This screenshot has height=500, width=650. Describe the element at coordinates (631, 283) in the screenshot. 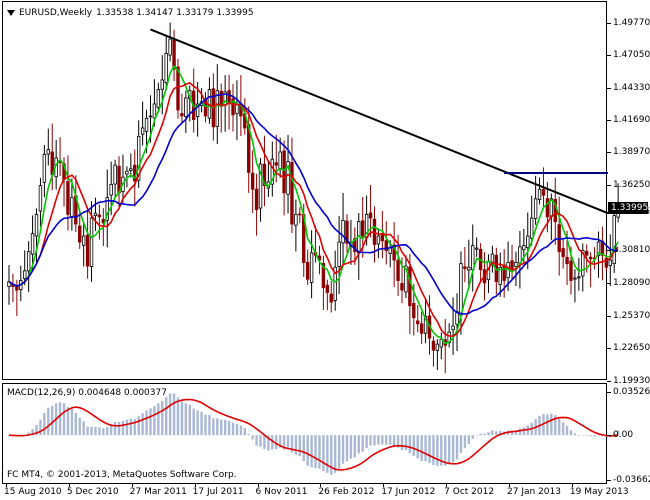

I see `price-axis-label: 1.28090` at that location.